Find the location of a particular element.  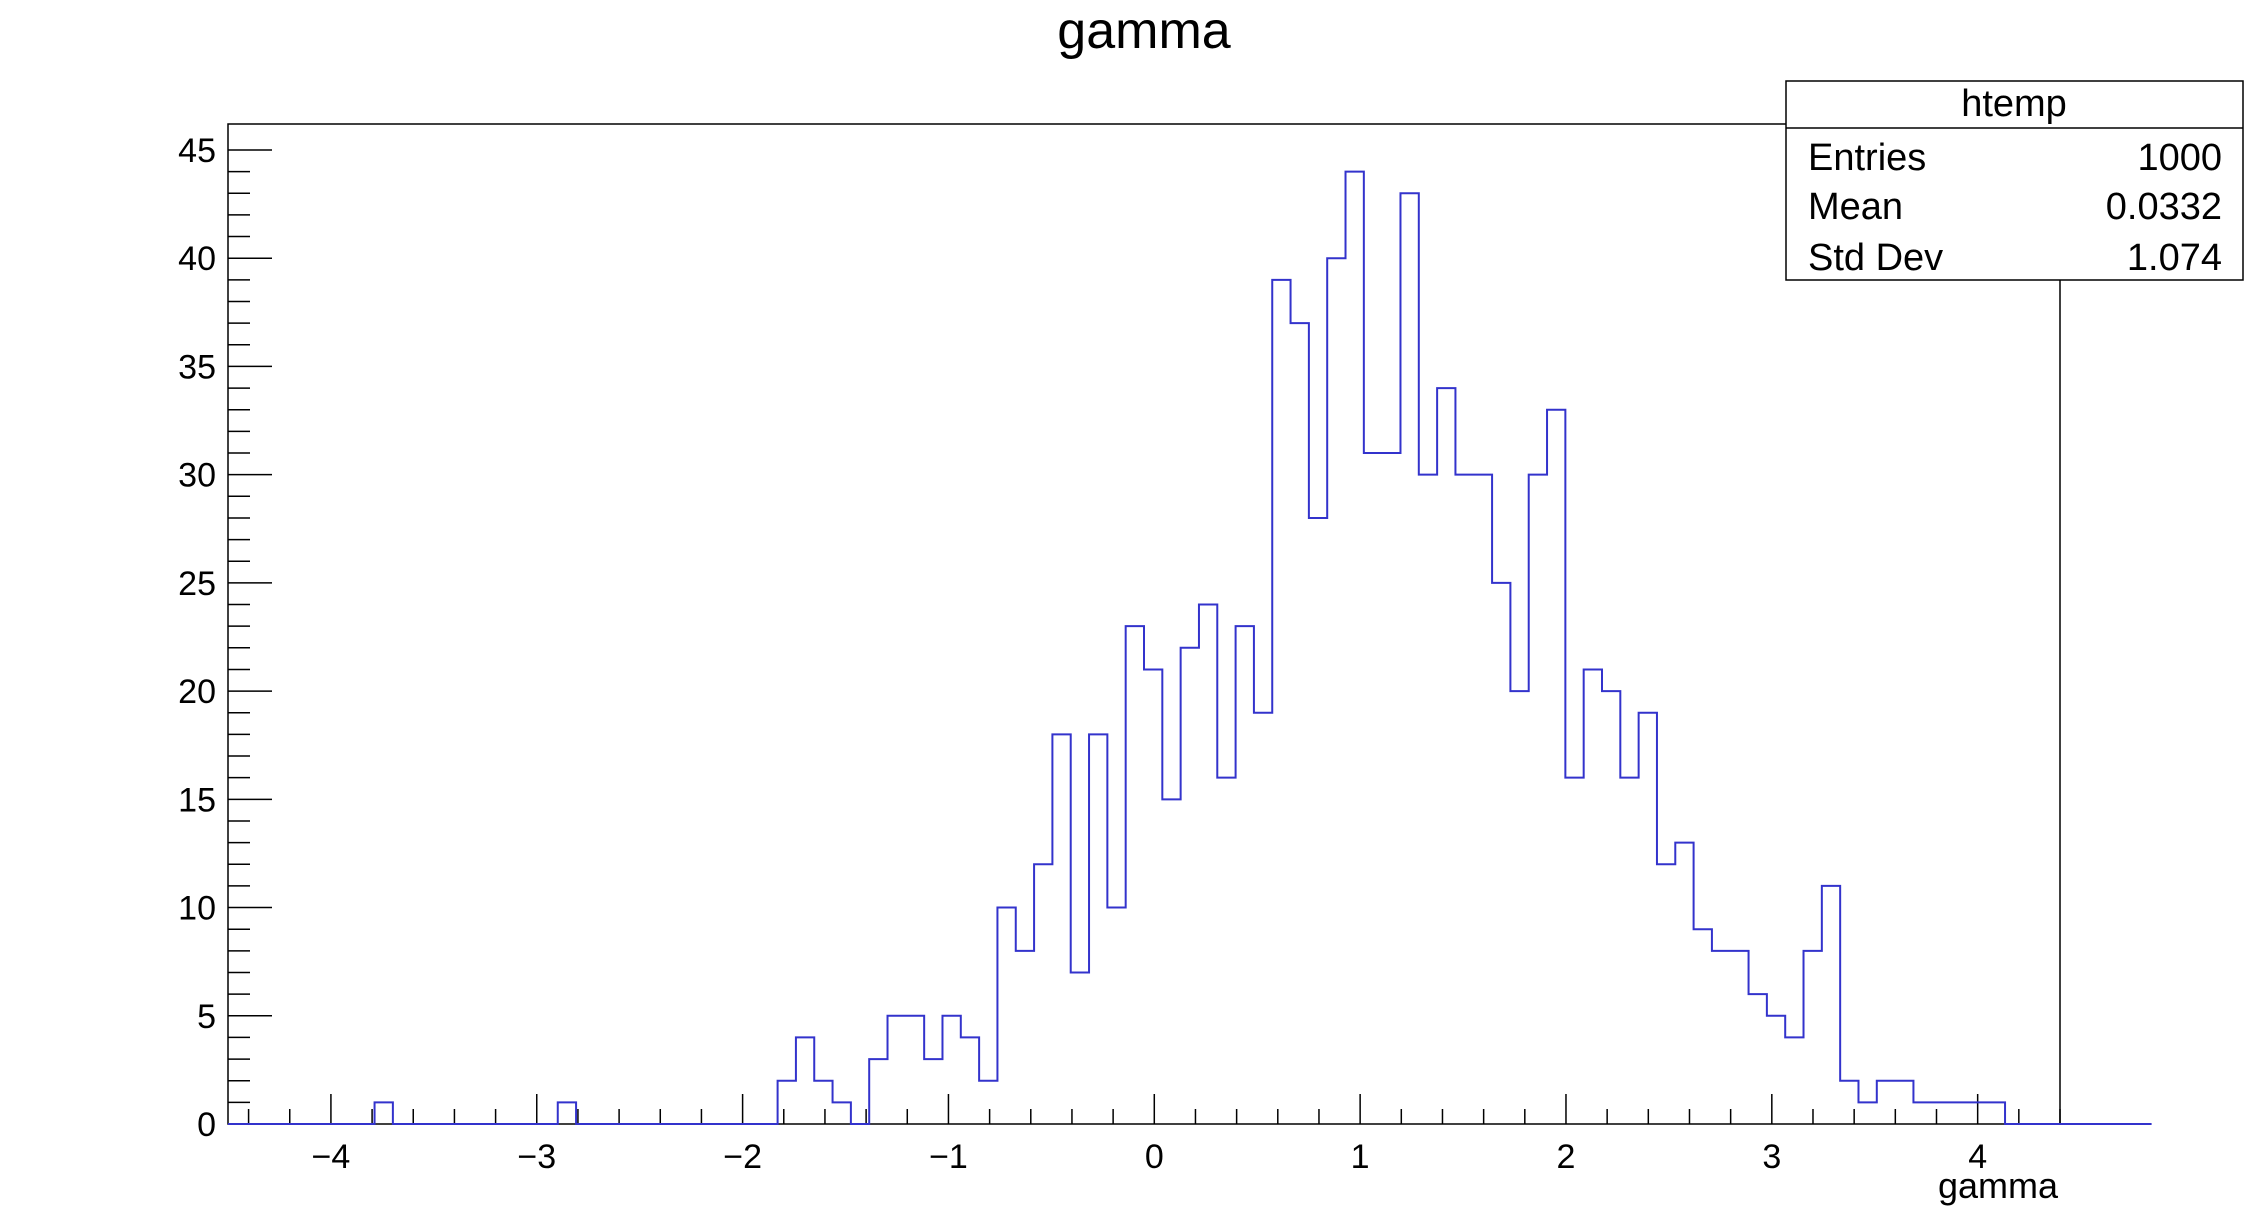

y-tick-label: 45 is located at coordinates (197, 151).